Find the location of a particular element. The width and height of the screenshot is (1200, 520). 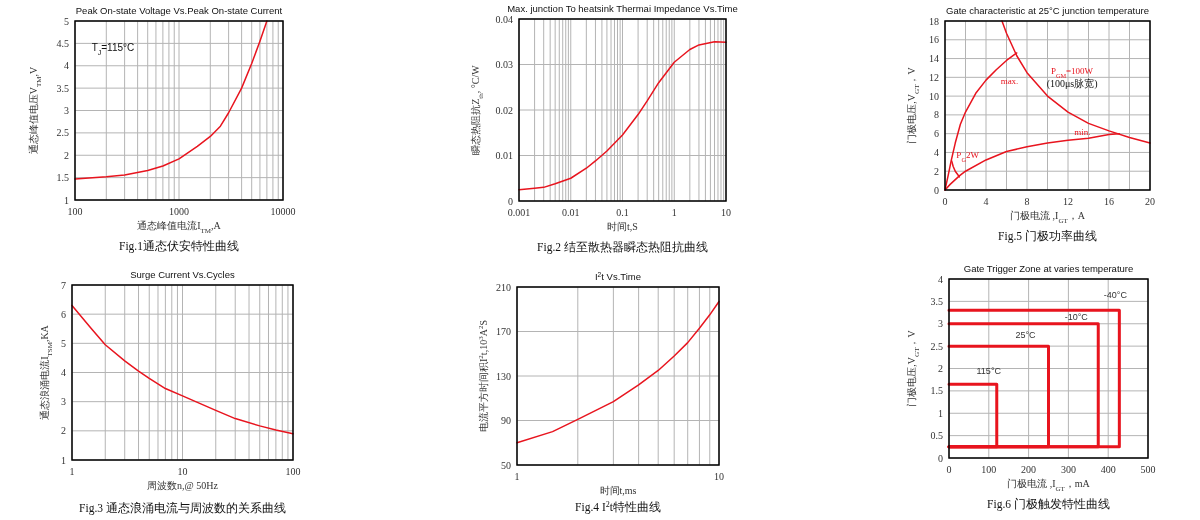

y-tick-label: 0.04 is located at coordinates (504, 19).